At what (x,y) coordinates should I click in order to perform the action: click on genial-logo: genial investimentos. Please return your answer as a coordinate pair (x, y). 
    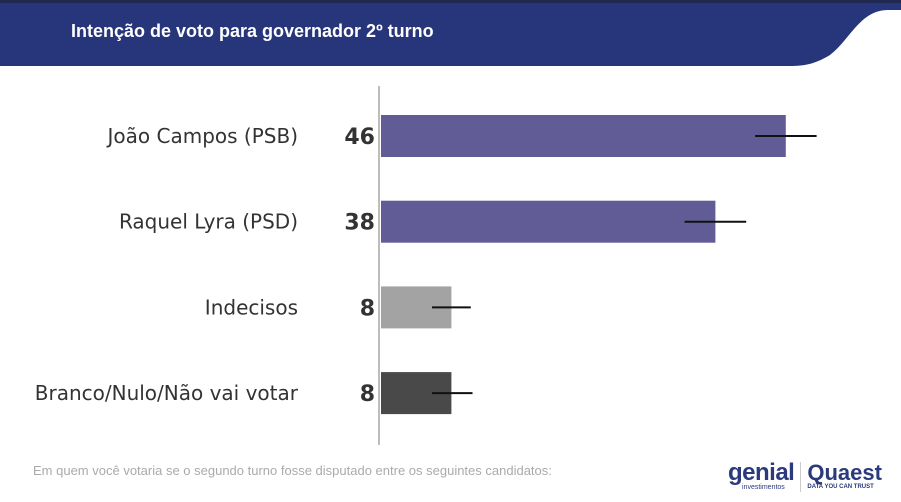
    Looking at the image, I should click on (761, 475).